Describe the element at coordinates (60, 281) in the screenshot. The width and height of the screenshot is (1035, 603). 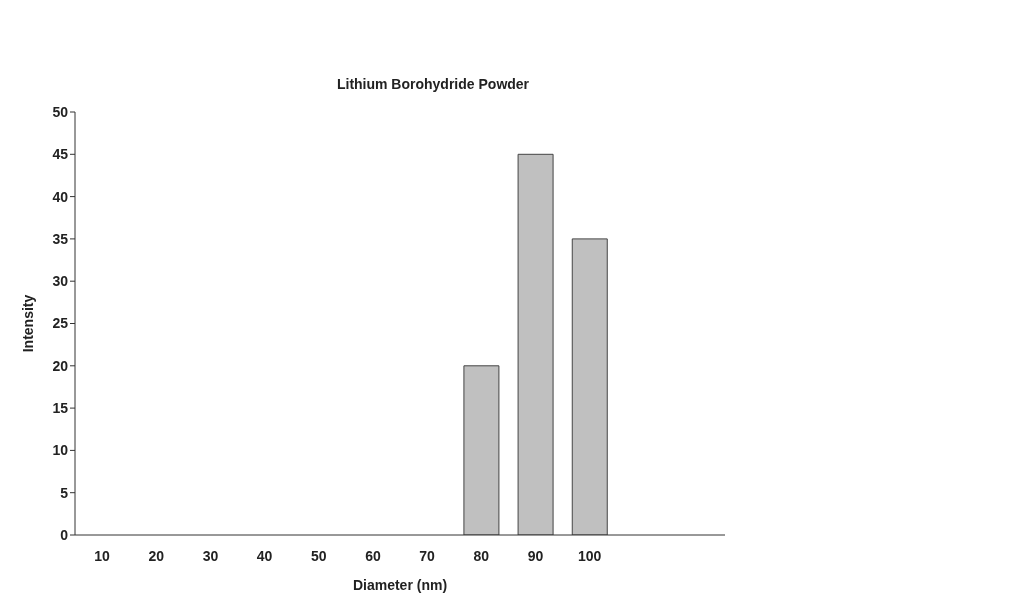
I see `y-tick-label: 30` at that location.